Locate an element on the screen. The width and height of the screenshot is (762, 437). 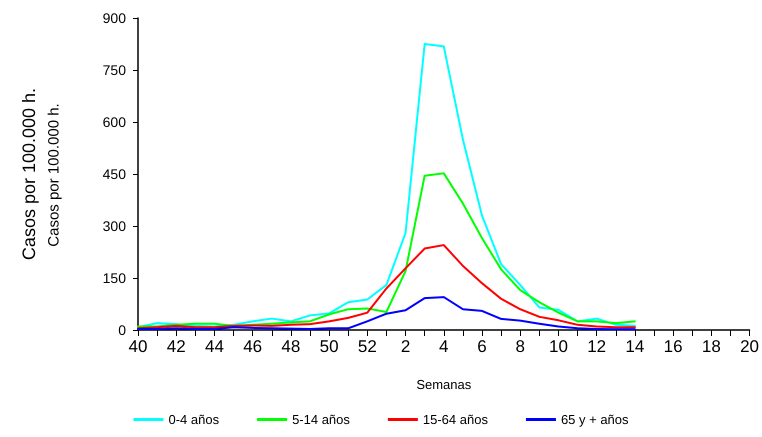
x-tick-label: 10 is located at coordinates (558, 346).